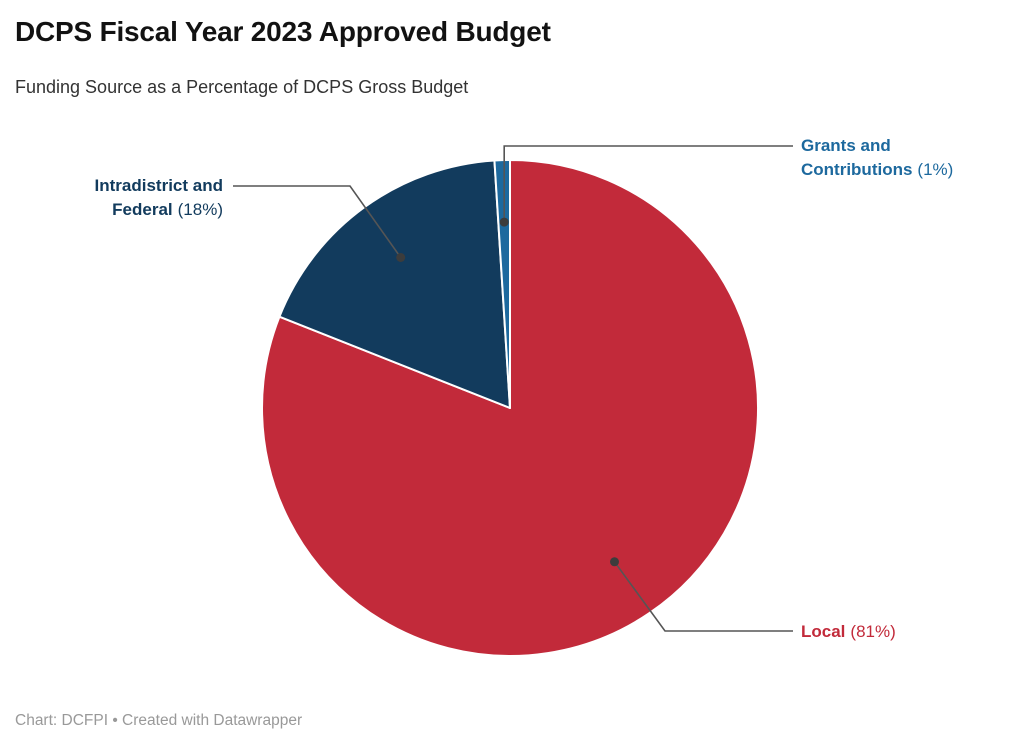 This screenshot has height=751, width=1024. I want to click on connector-dot-intradistrict-and-federal, so click(401, 257).